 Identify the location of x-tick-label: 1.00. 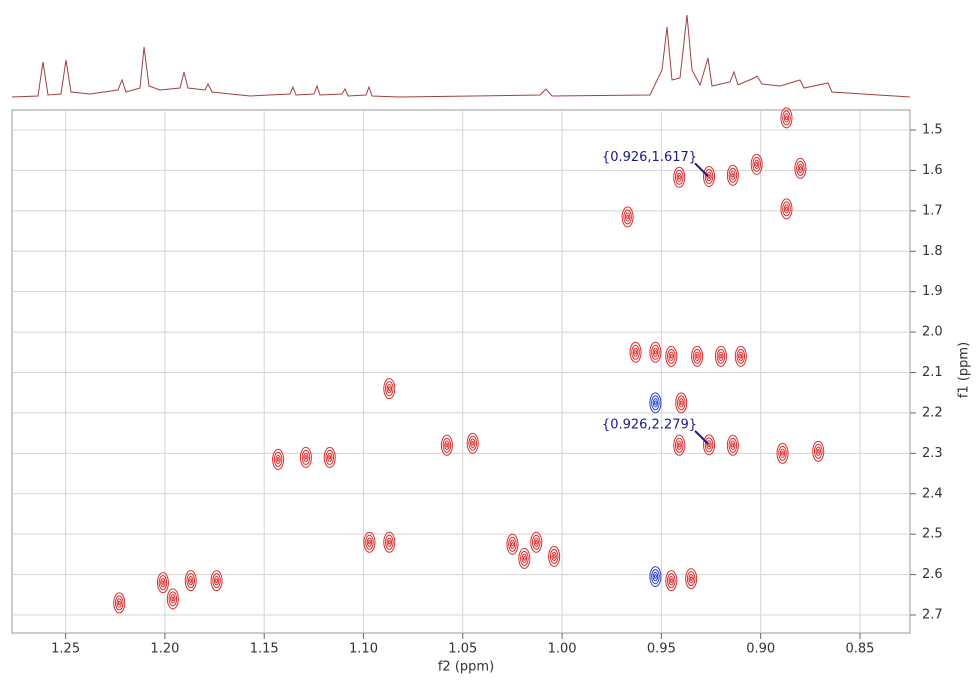
(562, 649).